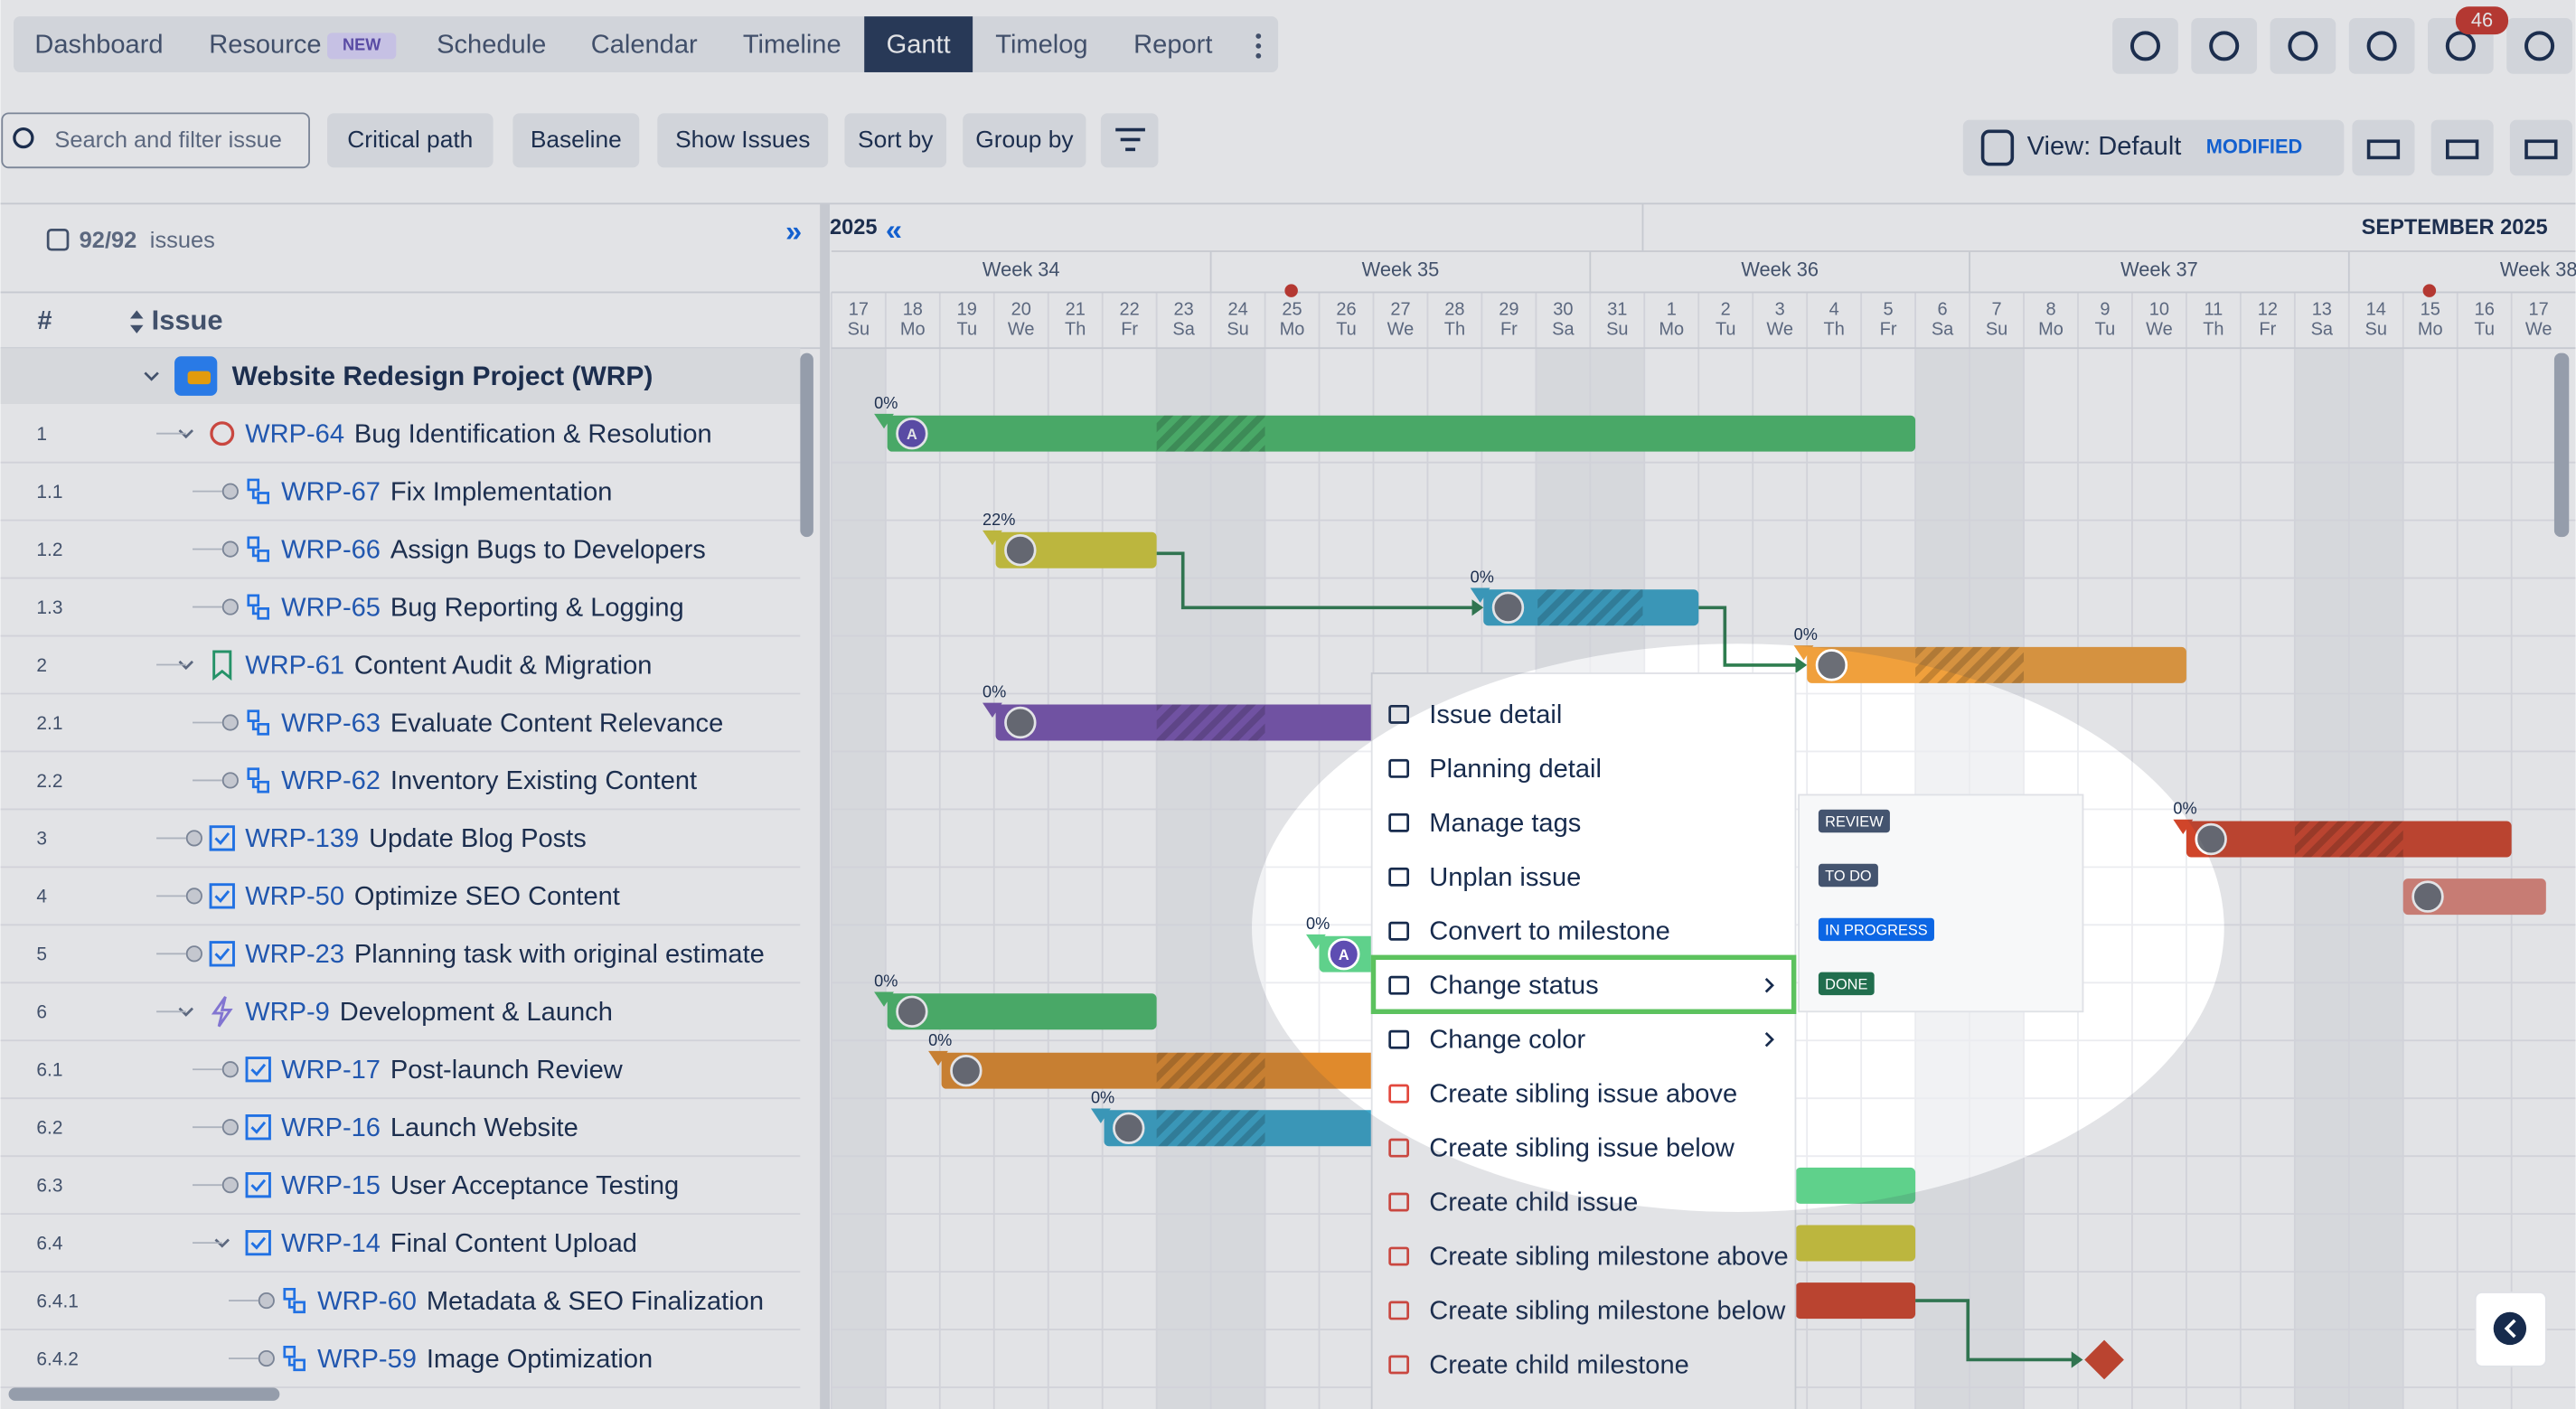  Describe the element at coordinates (168, 140) in the screenshot. I see `search-placeholder: Search and filter issue` at that location.